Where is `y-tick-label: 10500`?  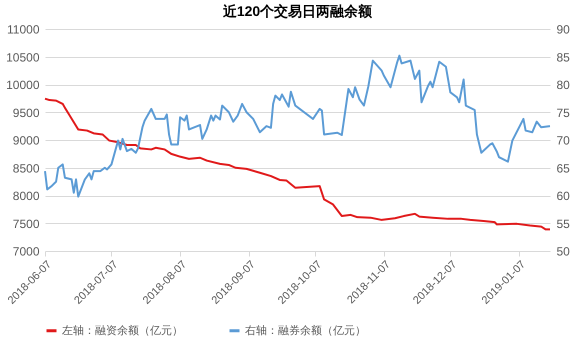
y-tick-label: 10500 is located at coordinates (23, 57).